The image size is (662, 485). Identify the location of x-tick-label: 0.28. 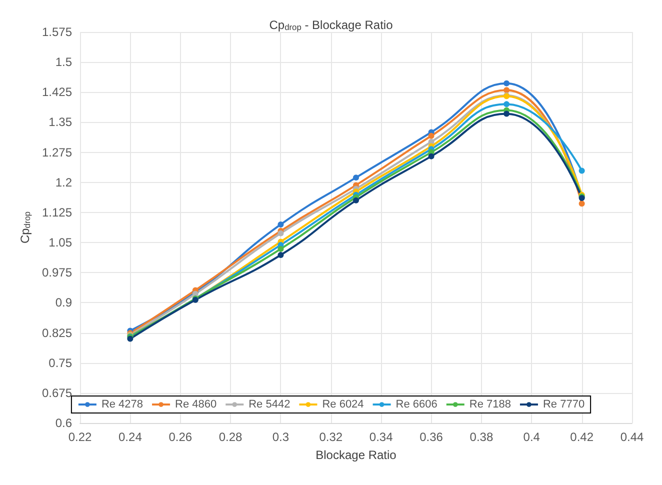
(230, 437).